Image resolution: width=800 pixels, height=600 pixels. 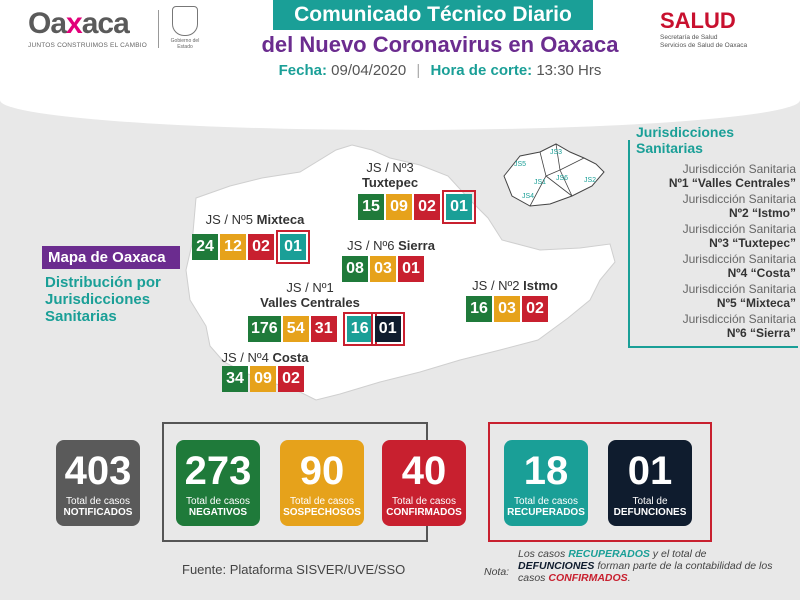 What do you see at coordinates (569, 70) in the screenshot?
I see `cutoff-time: 13:30 Hrs` at bounding box center [569, 70].